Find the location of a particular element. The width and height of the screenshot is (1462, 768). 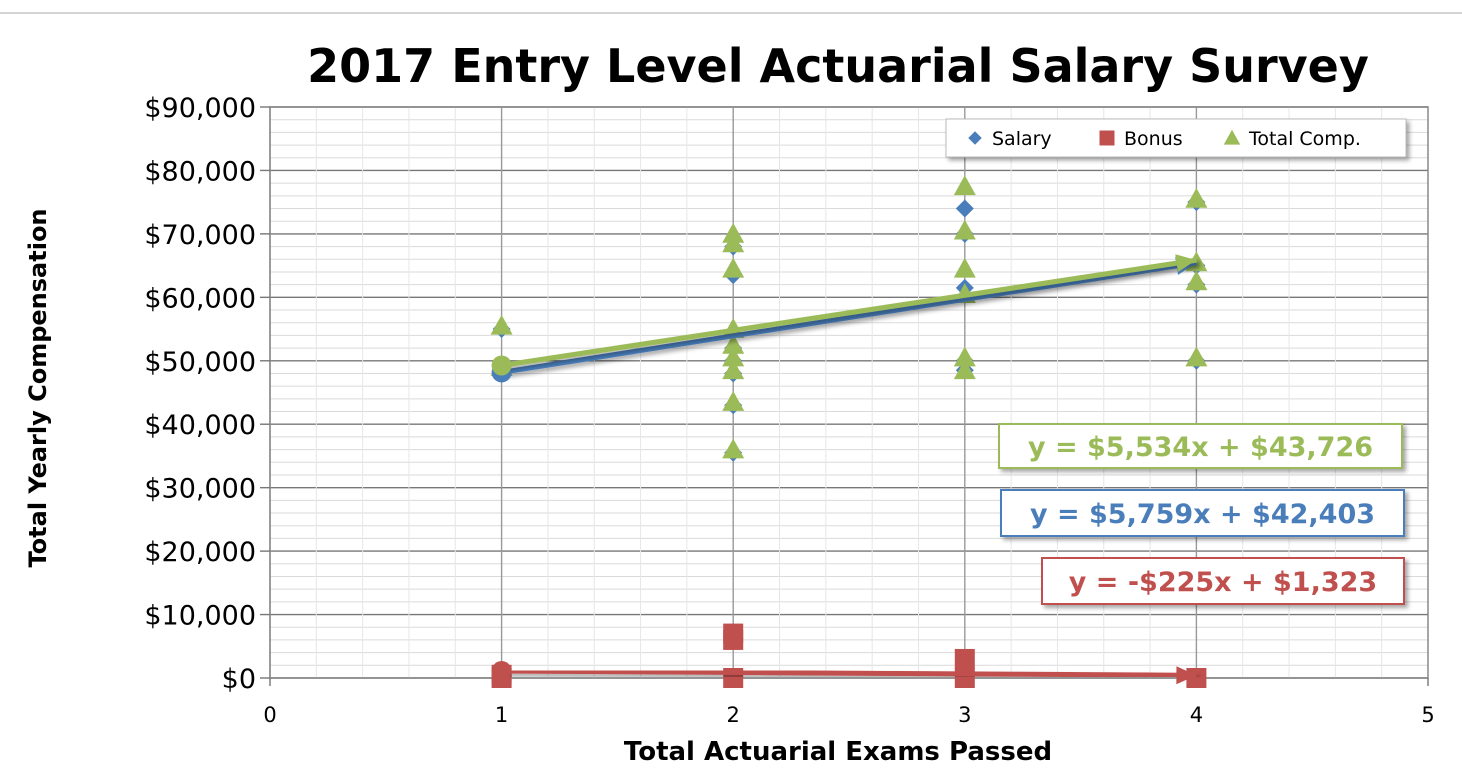

y-tick-label: $20,000 is located at coordinates (200, 552).